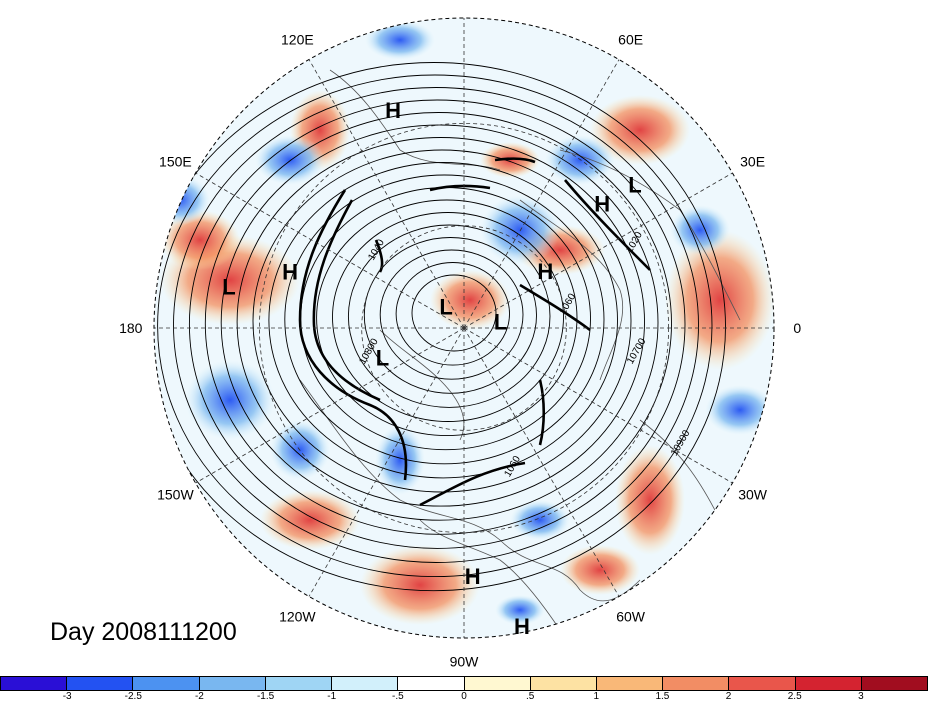 The image size is (928, 704). I want to click on pressure-center-high-9: H, so click(473, 576).